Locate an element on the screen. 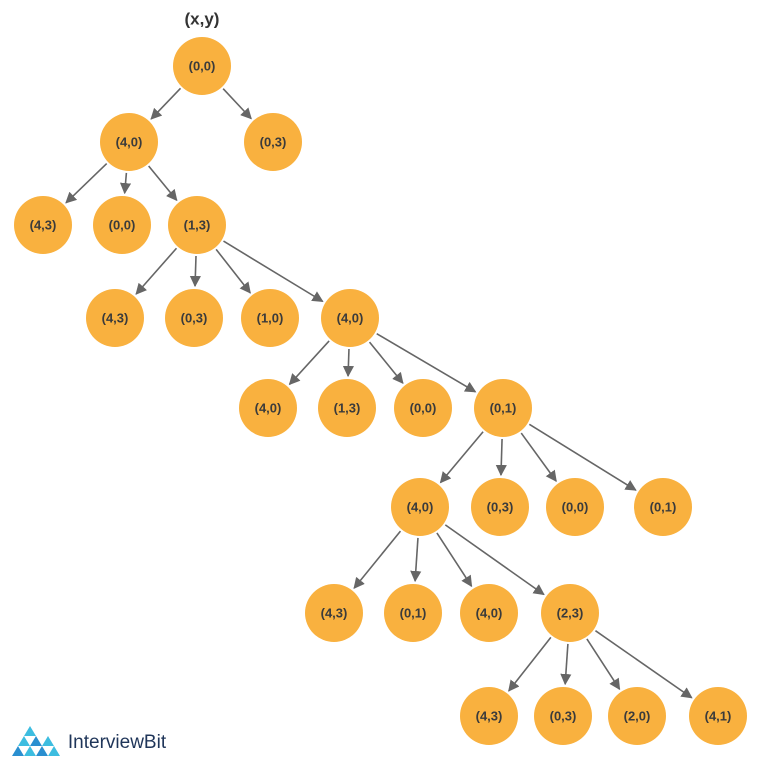  node-label: (1,3) is located at coordinates (197, 224).